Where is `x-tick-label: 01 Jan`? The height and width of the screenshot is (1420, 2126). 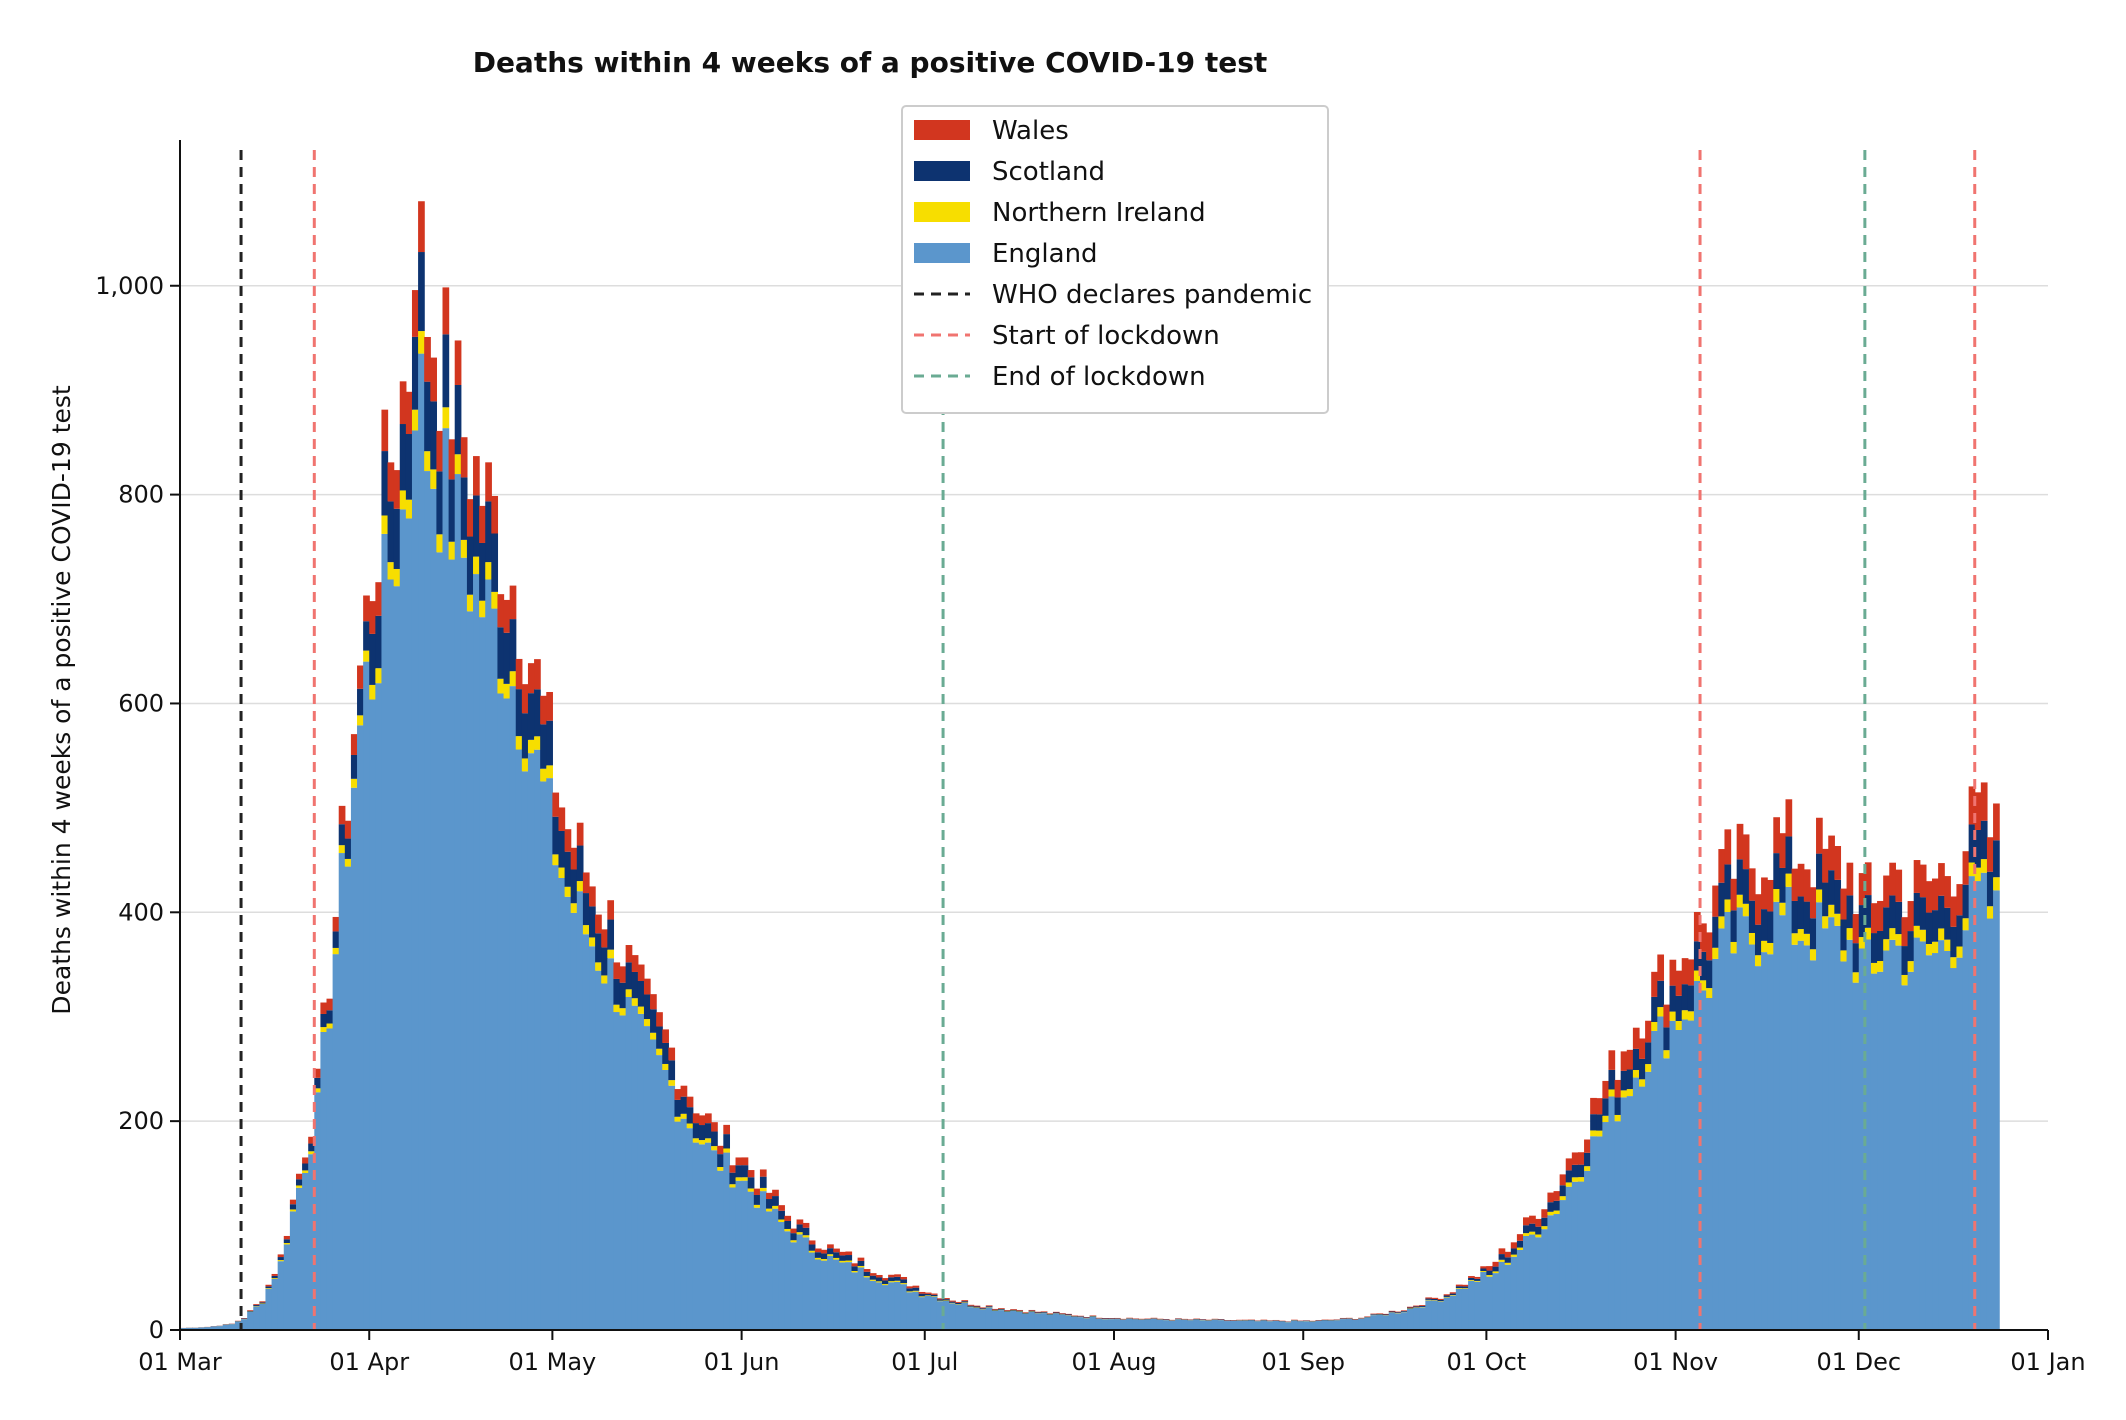
x-tick-label: 01 Jan is located at coordinates (2047, 1362).